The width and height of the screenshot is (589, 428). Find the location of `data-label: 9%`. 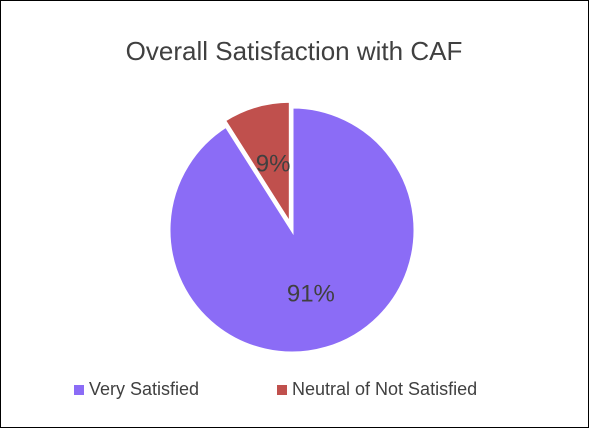

data-label: 9% is located at coordinates (273, 163).